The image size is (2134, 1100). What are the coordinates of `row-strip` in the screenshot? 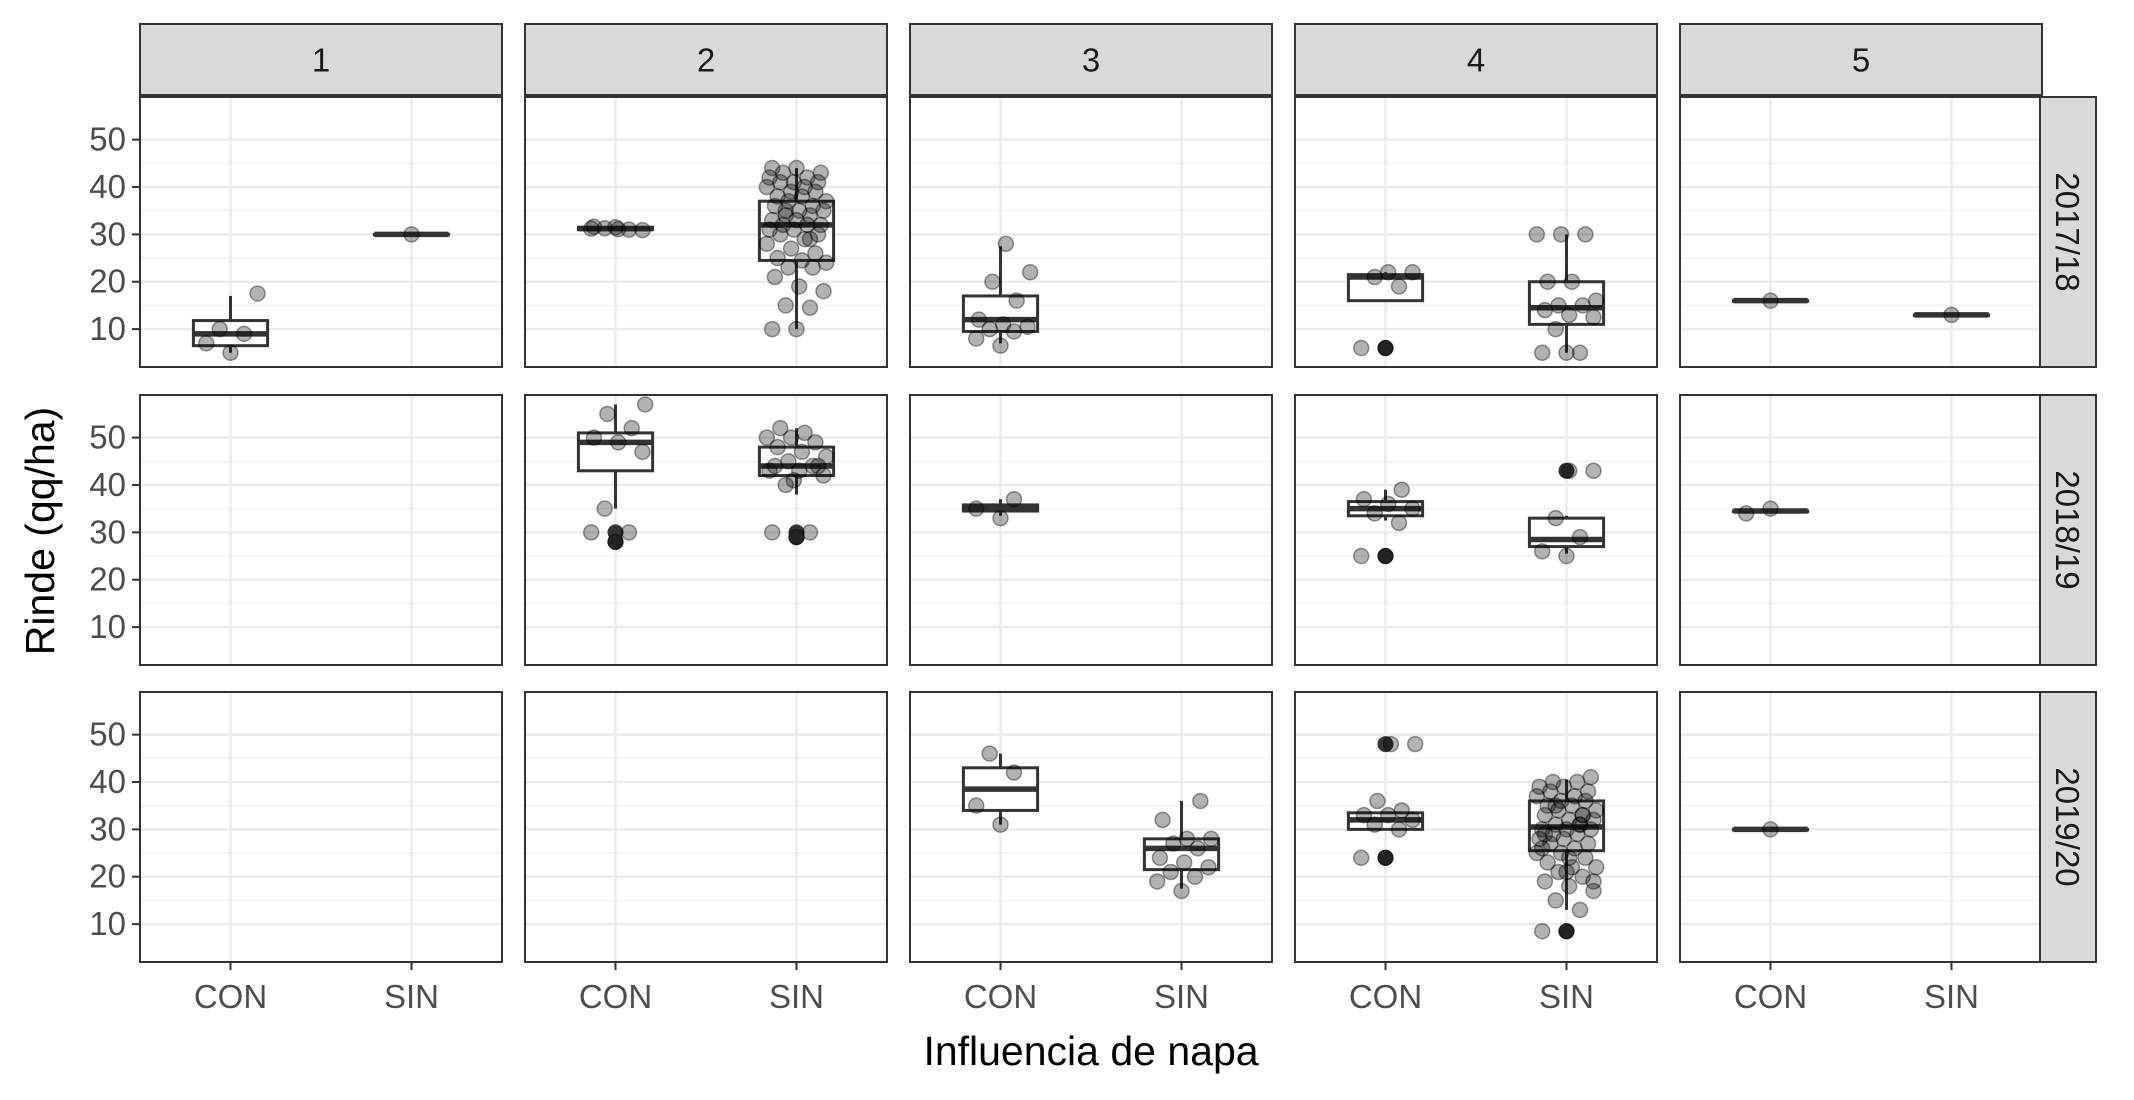 It's located at (2068, 530).